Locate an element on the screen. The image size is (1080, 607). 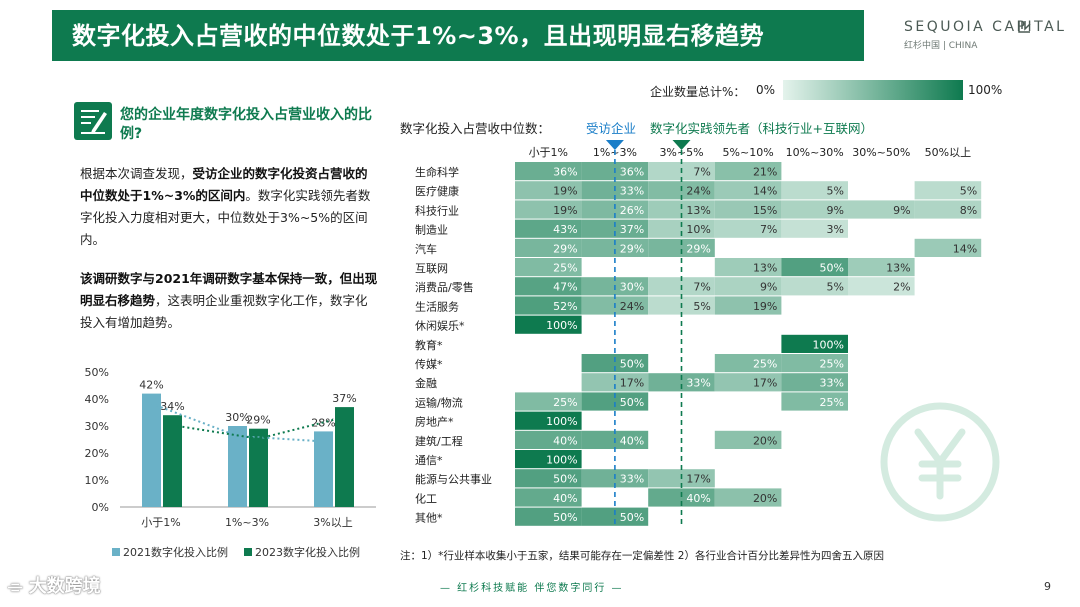
data-label: 29% is located at coordinates (258, 420).